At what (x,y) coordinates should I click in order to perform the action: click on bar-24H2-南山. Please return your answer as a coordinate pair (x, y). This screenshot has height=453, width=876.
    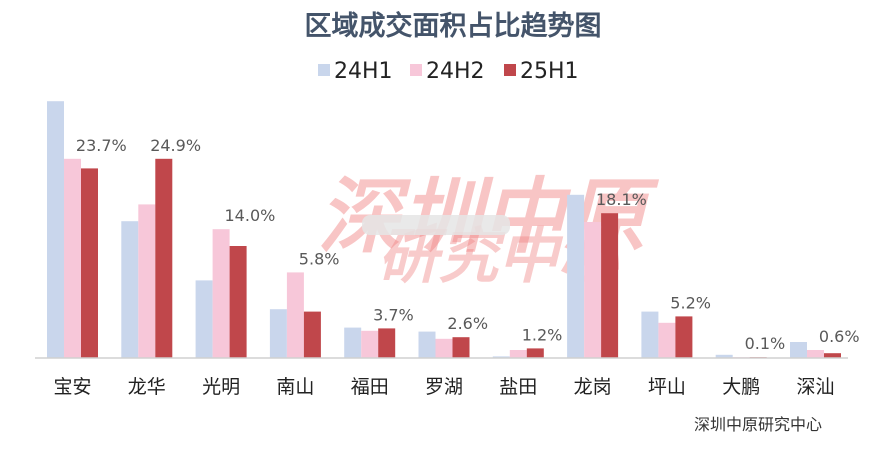
    Looking at the image, I should click on (295, 315).